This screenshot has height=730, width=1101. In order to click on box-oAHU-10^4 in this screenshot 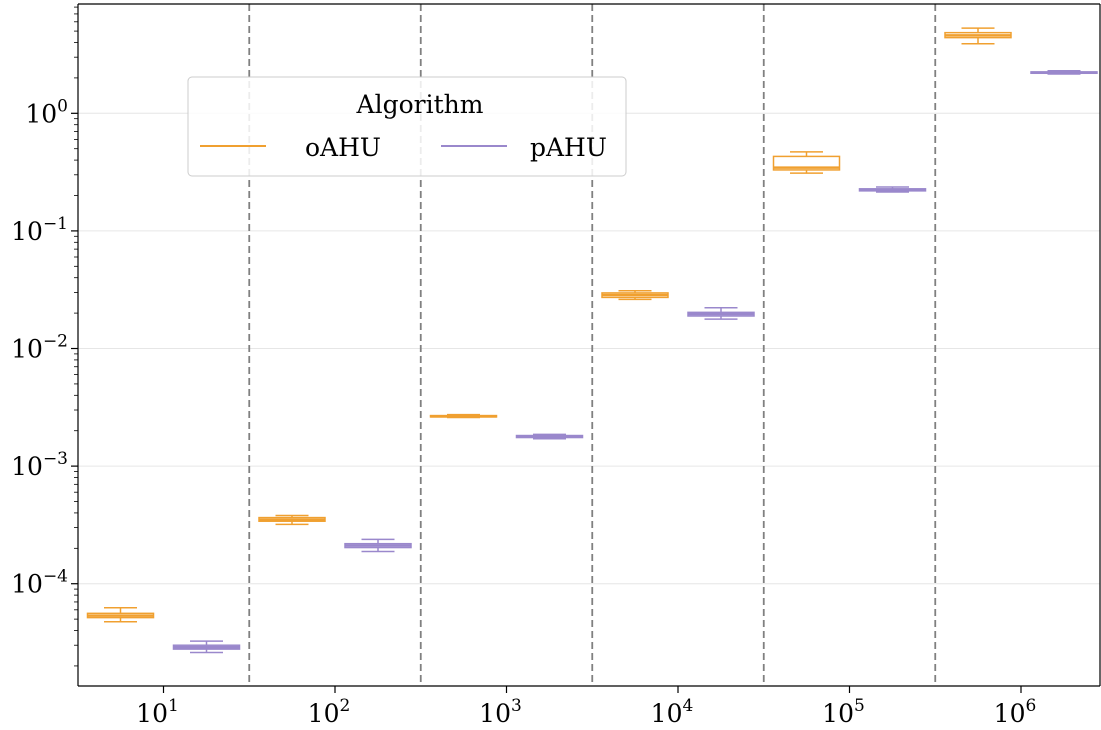, I will do `click(635, 295)`.